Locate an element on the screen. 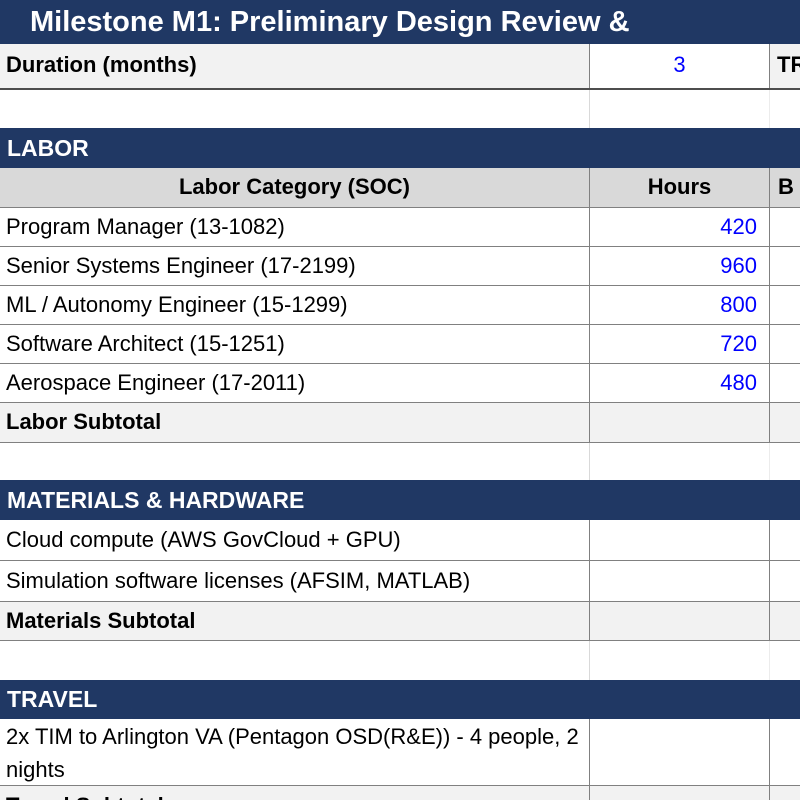 Image resolution: width=800 pixels, height=800 pixels. labor-subtotal-hours-cell is located at coordinates (680, 422).